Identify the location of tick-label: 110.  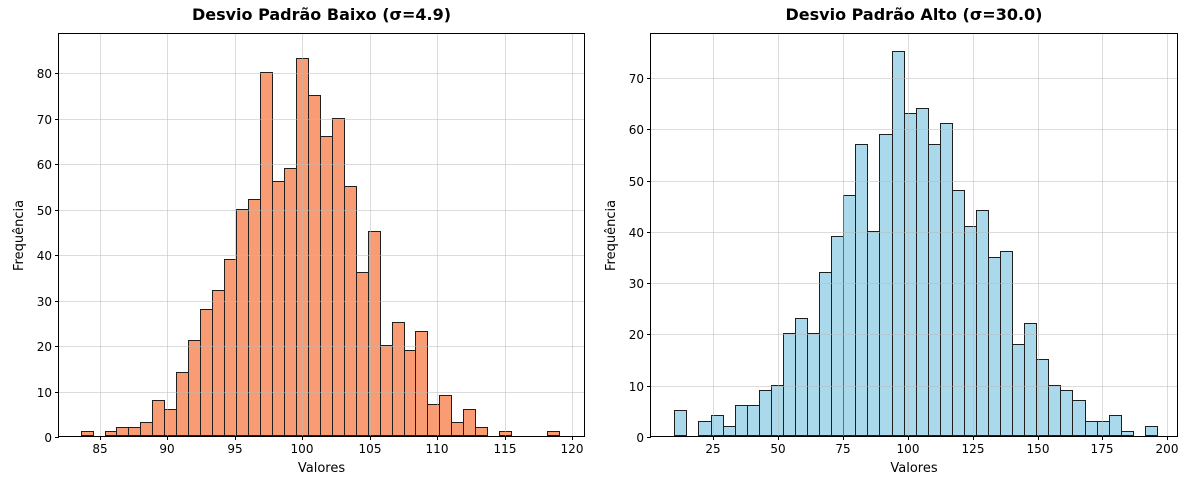
(437, 449).